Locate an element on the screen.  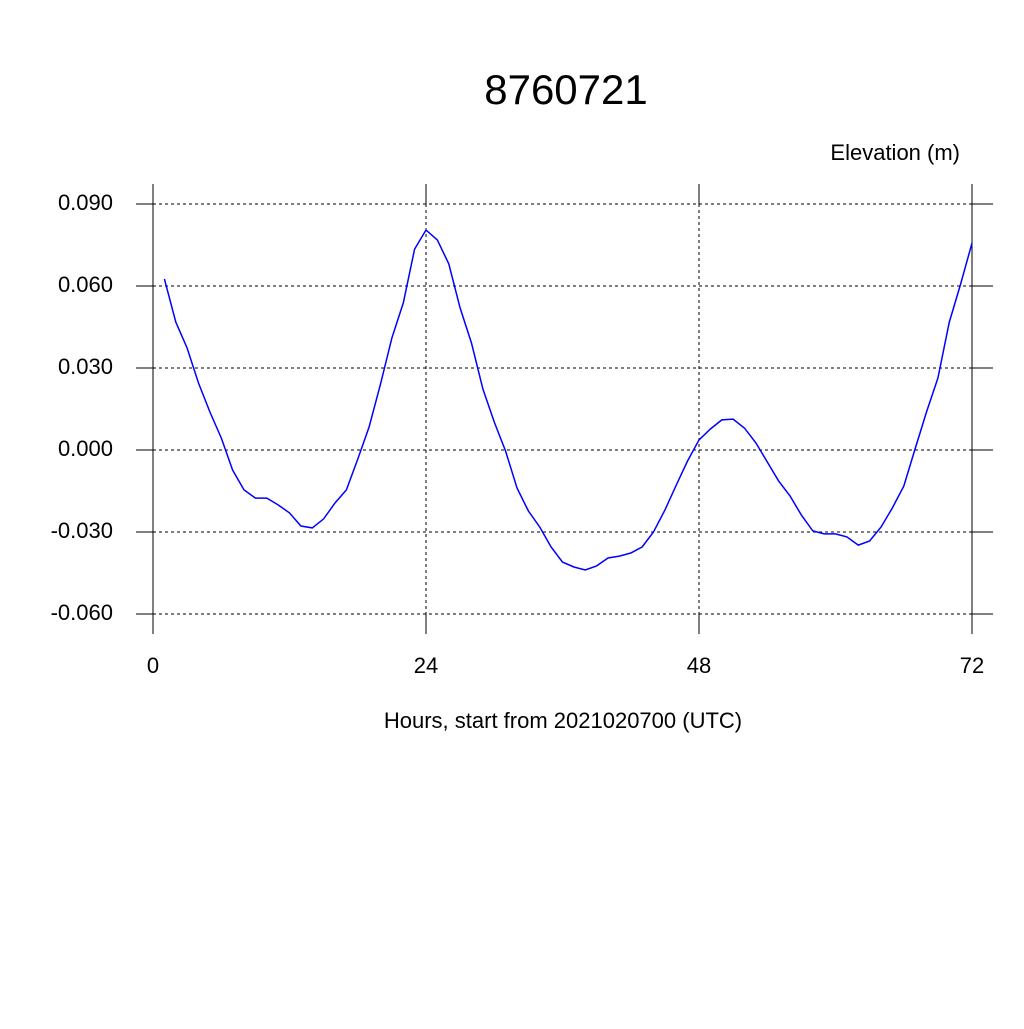
y-tick-label: 0.090 is located at coordinates (85, 202).